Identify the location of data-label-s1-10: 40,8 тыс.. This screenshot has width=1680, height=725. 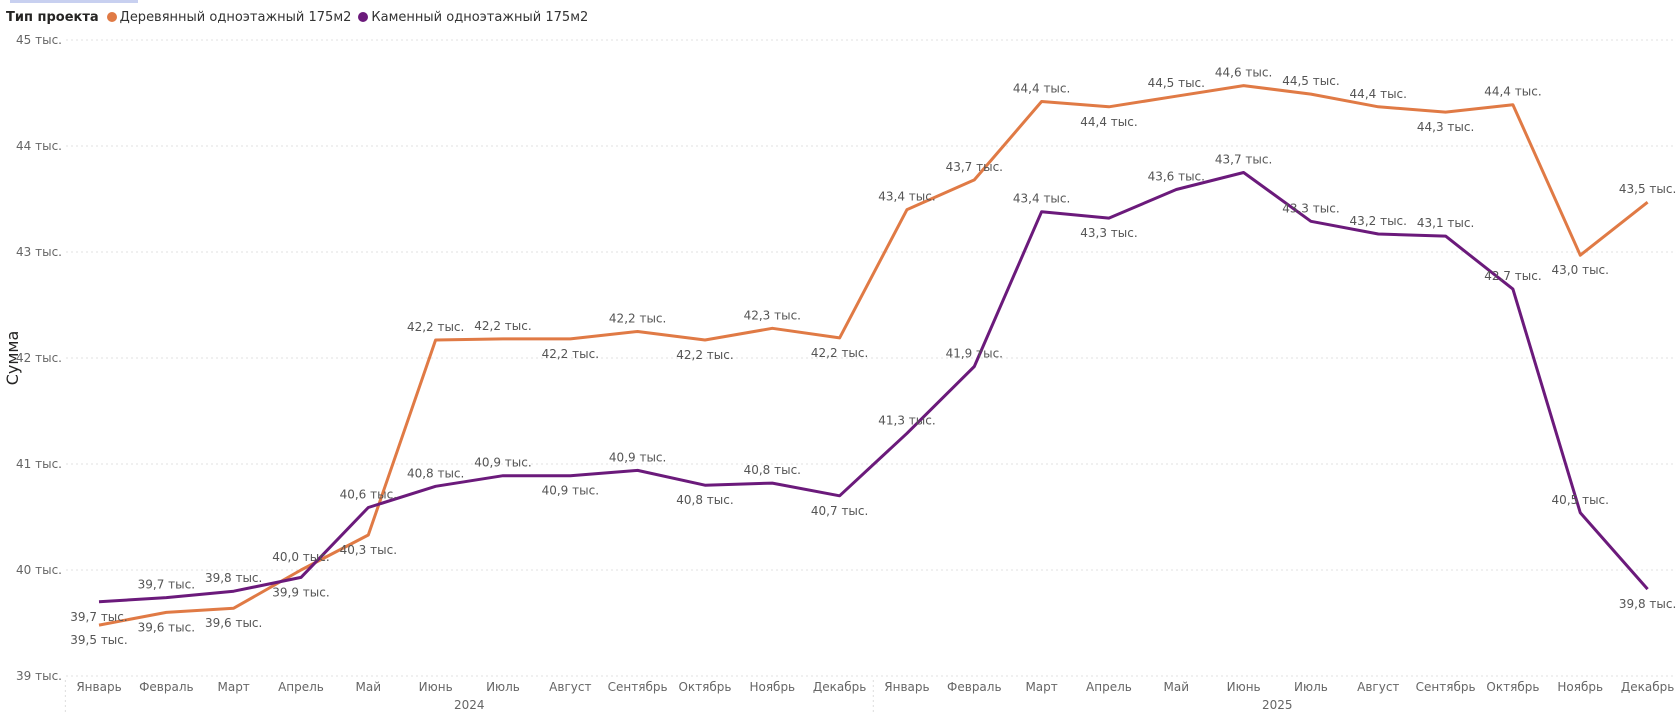
(772, 470).